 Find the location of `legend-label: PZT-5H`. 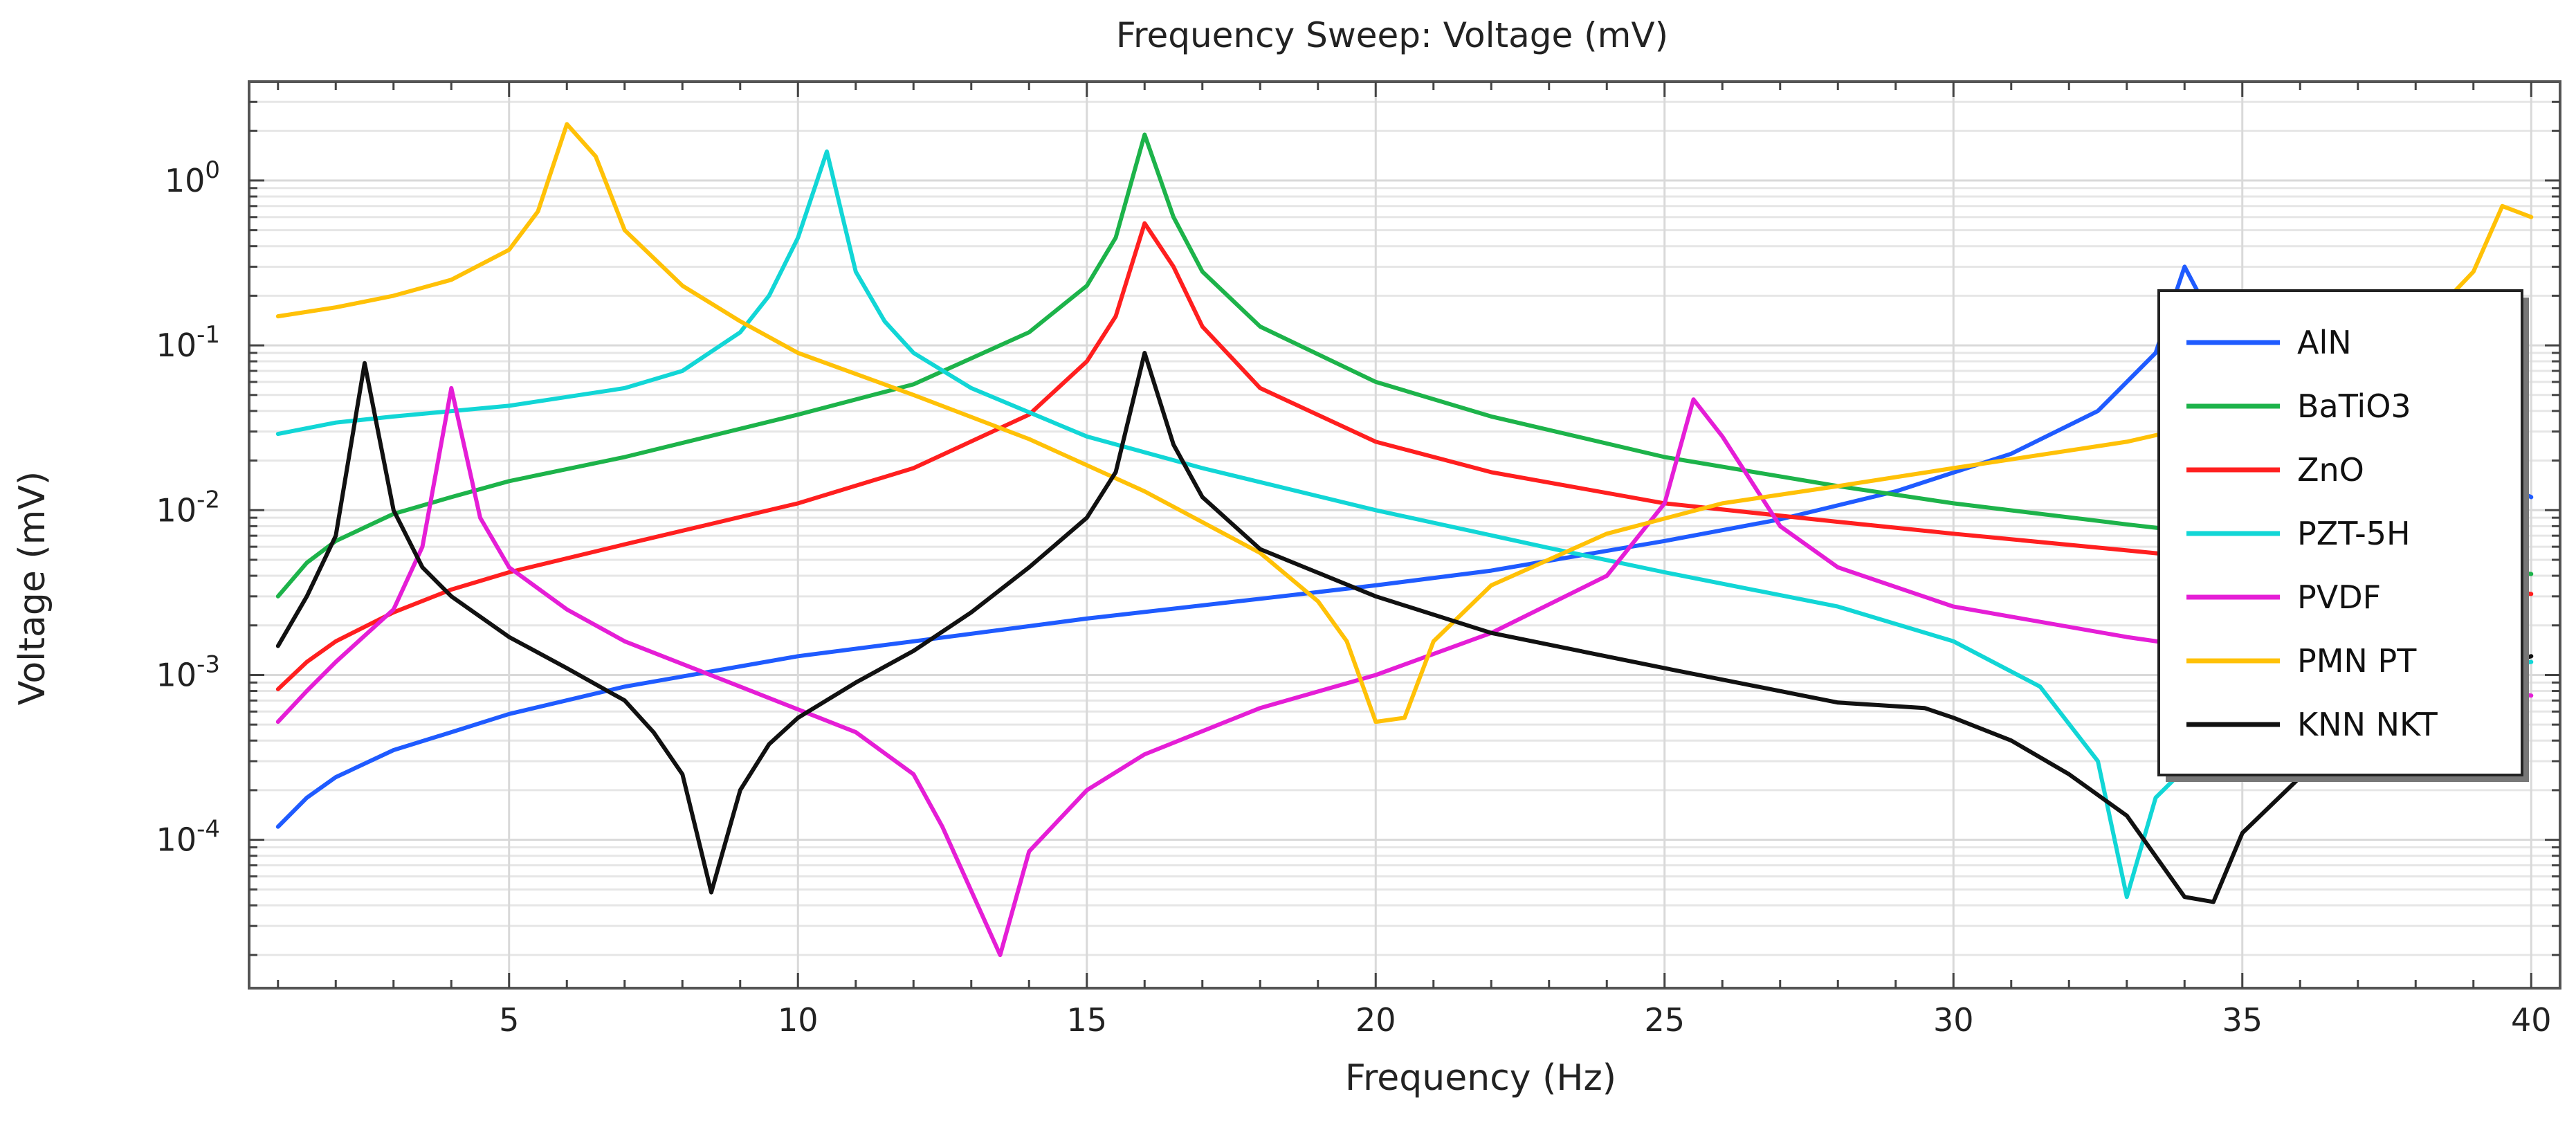

legend-label: PZT-5H is located at coordinates (2354, 533).